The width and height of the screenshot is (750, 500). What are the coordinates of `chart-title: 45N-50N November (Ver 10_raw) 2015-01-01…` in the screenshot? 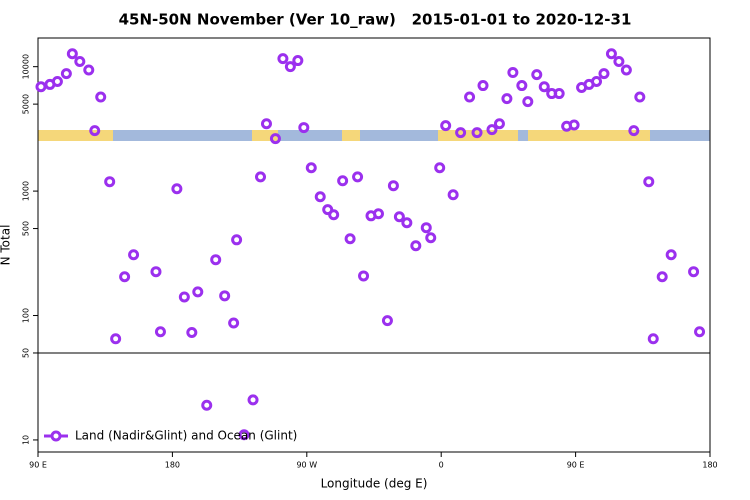 It's located at (375, 20).